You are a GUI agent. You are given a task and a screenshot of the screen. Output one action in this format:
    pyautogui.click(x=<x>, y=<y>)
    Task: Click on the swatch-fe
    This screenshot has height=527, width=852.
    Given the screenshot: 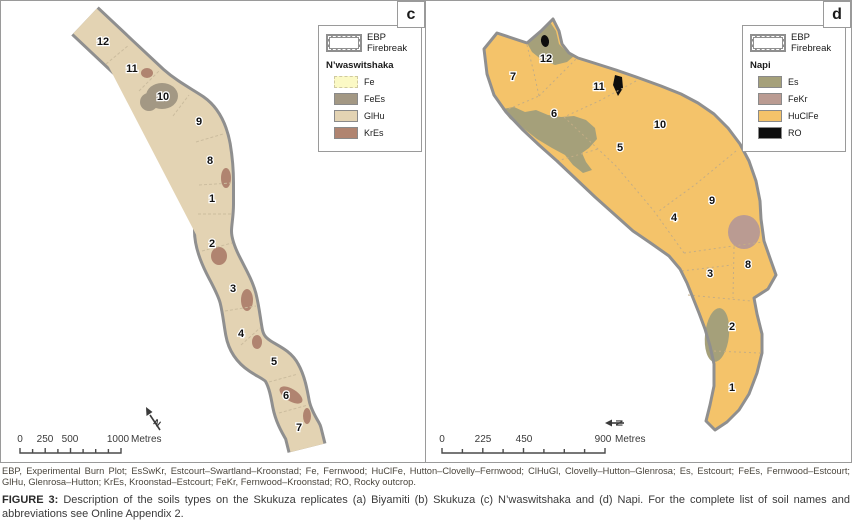 What is the action you would take?
    pyautogui.click(x=346, y=82)
    